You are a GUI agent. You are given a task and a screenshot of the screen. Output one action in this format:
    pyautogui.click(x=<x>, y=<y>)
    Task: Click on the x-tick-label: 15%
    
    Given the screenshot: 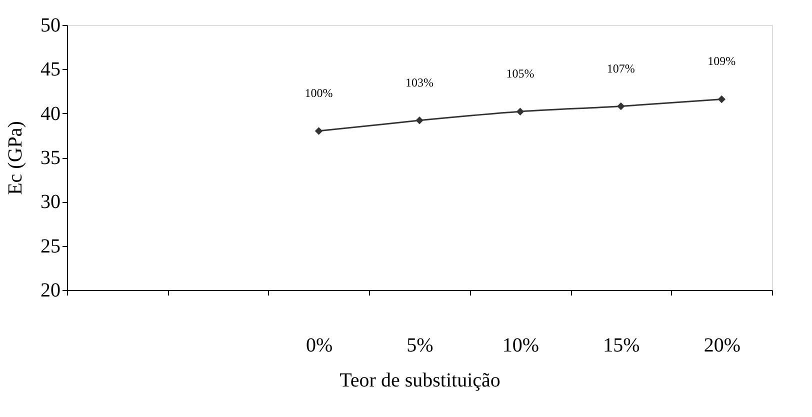 What is the action you would take?
    pyautogui.click(x=621, y=345)
    